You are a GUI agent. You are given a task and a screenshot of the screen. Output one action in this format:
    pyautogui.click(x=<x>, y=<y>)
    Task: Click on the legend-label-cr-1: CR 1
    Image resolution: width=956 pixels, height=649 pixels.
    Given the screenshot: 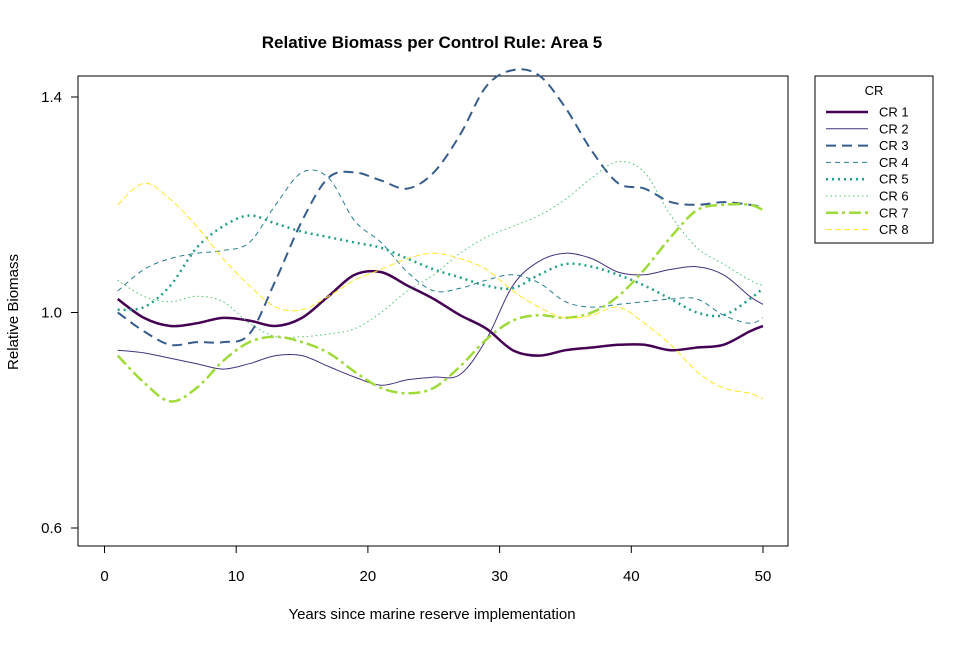 What is the action you would take?
    pyautogui.click(x=894, y=112)
    